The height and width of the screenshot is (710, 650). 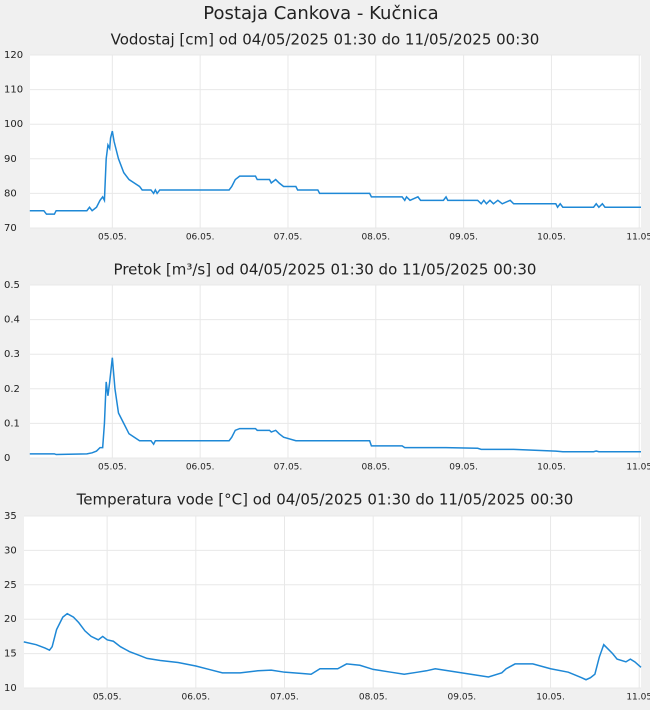 What do you see at coordinates (12, 320) in the screenshot?
I see `y-tick-label: 0.4` at bounding box center [12, 320].